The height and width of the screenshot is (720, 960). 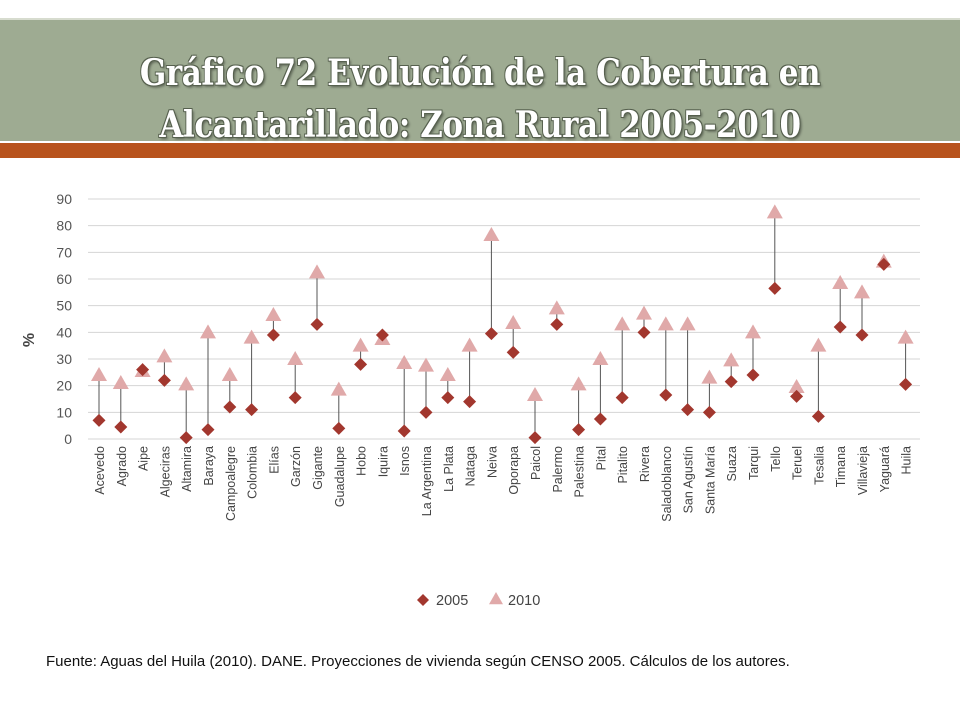 What do you see at coordinates (231, 483) in the screenshot?
I see `x-tick-label: Campoalegre` at bounding box center [231, 483].